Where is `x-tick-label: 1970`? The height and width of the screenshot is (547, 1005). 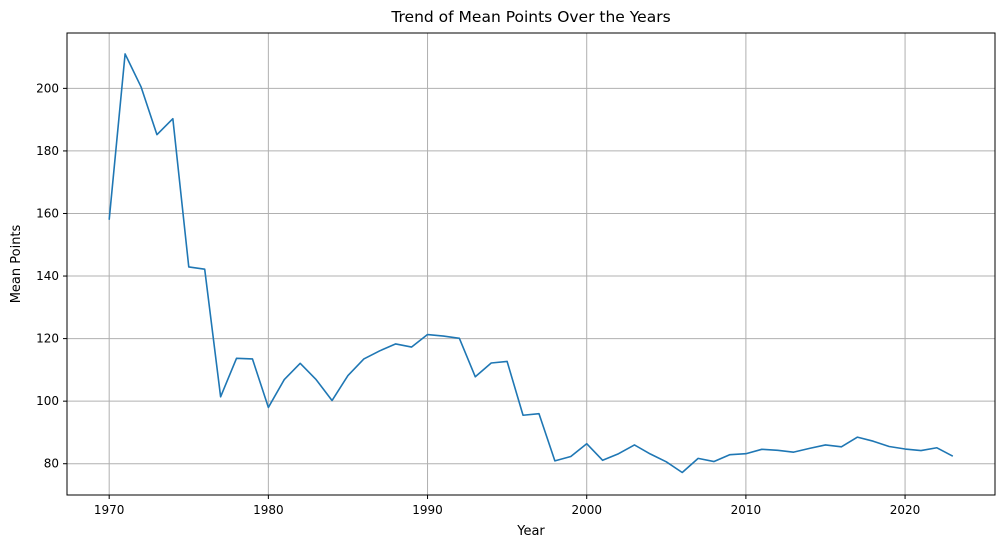
x-tick-label: 1970 is located at coordinates (109, 510).